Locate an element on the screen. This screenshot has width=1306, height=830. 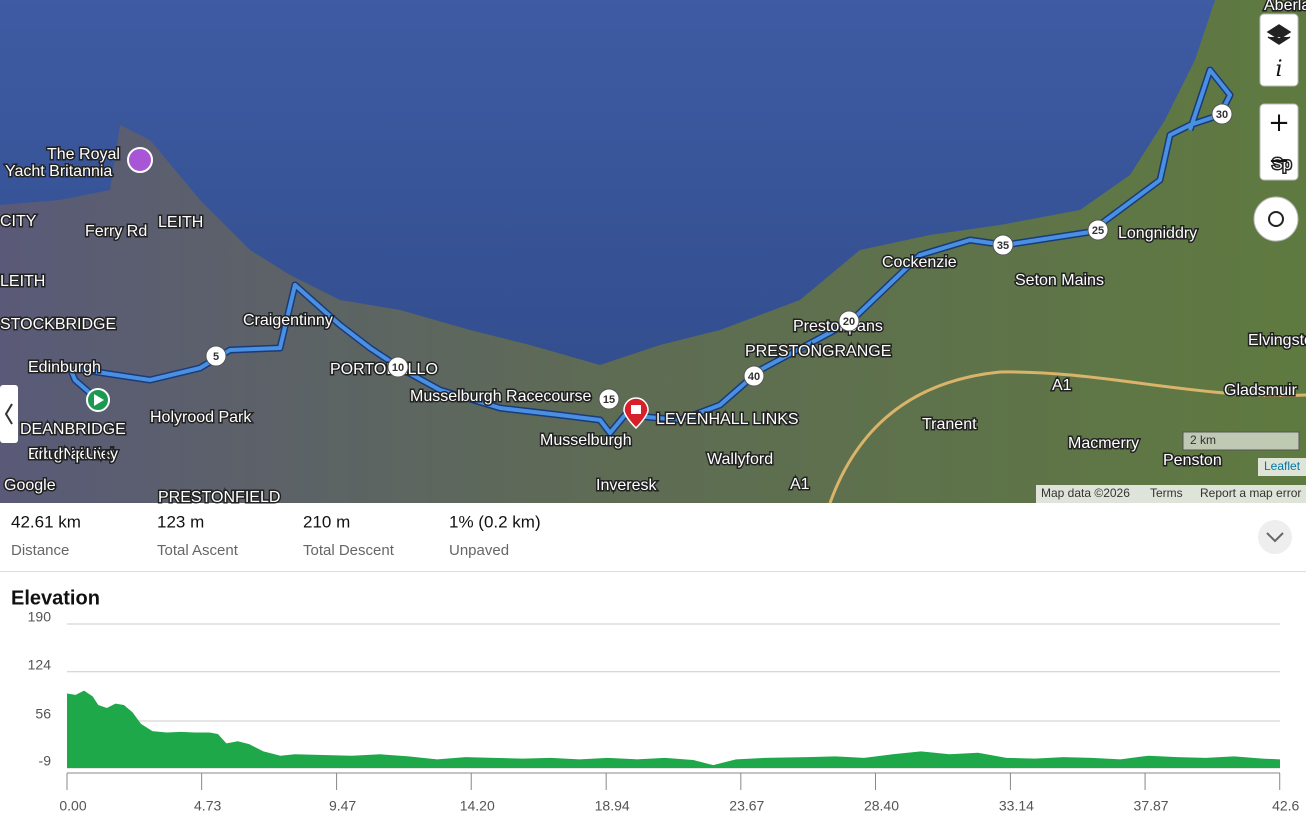
route-marker-label: 20 is located at coordinates (849, 322).